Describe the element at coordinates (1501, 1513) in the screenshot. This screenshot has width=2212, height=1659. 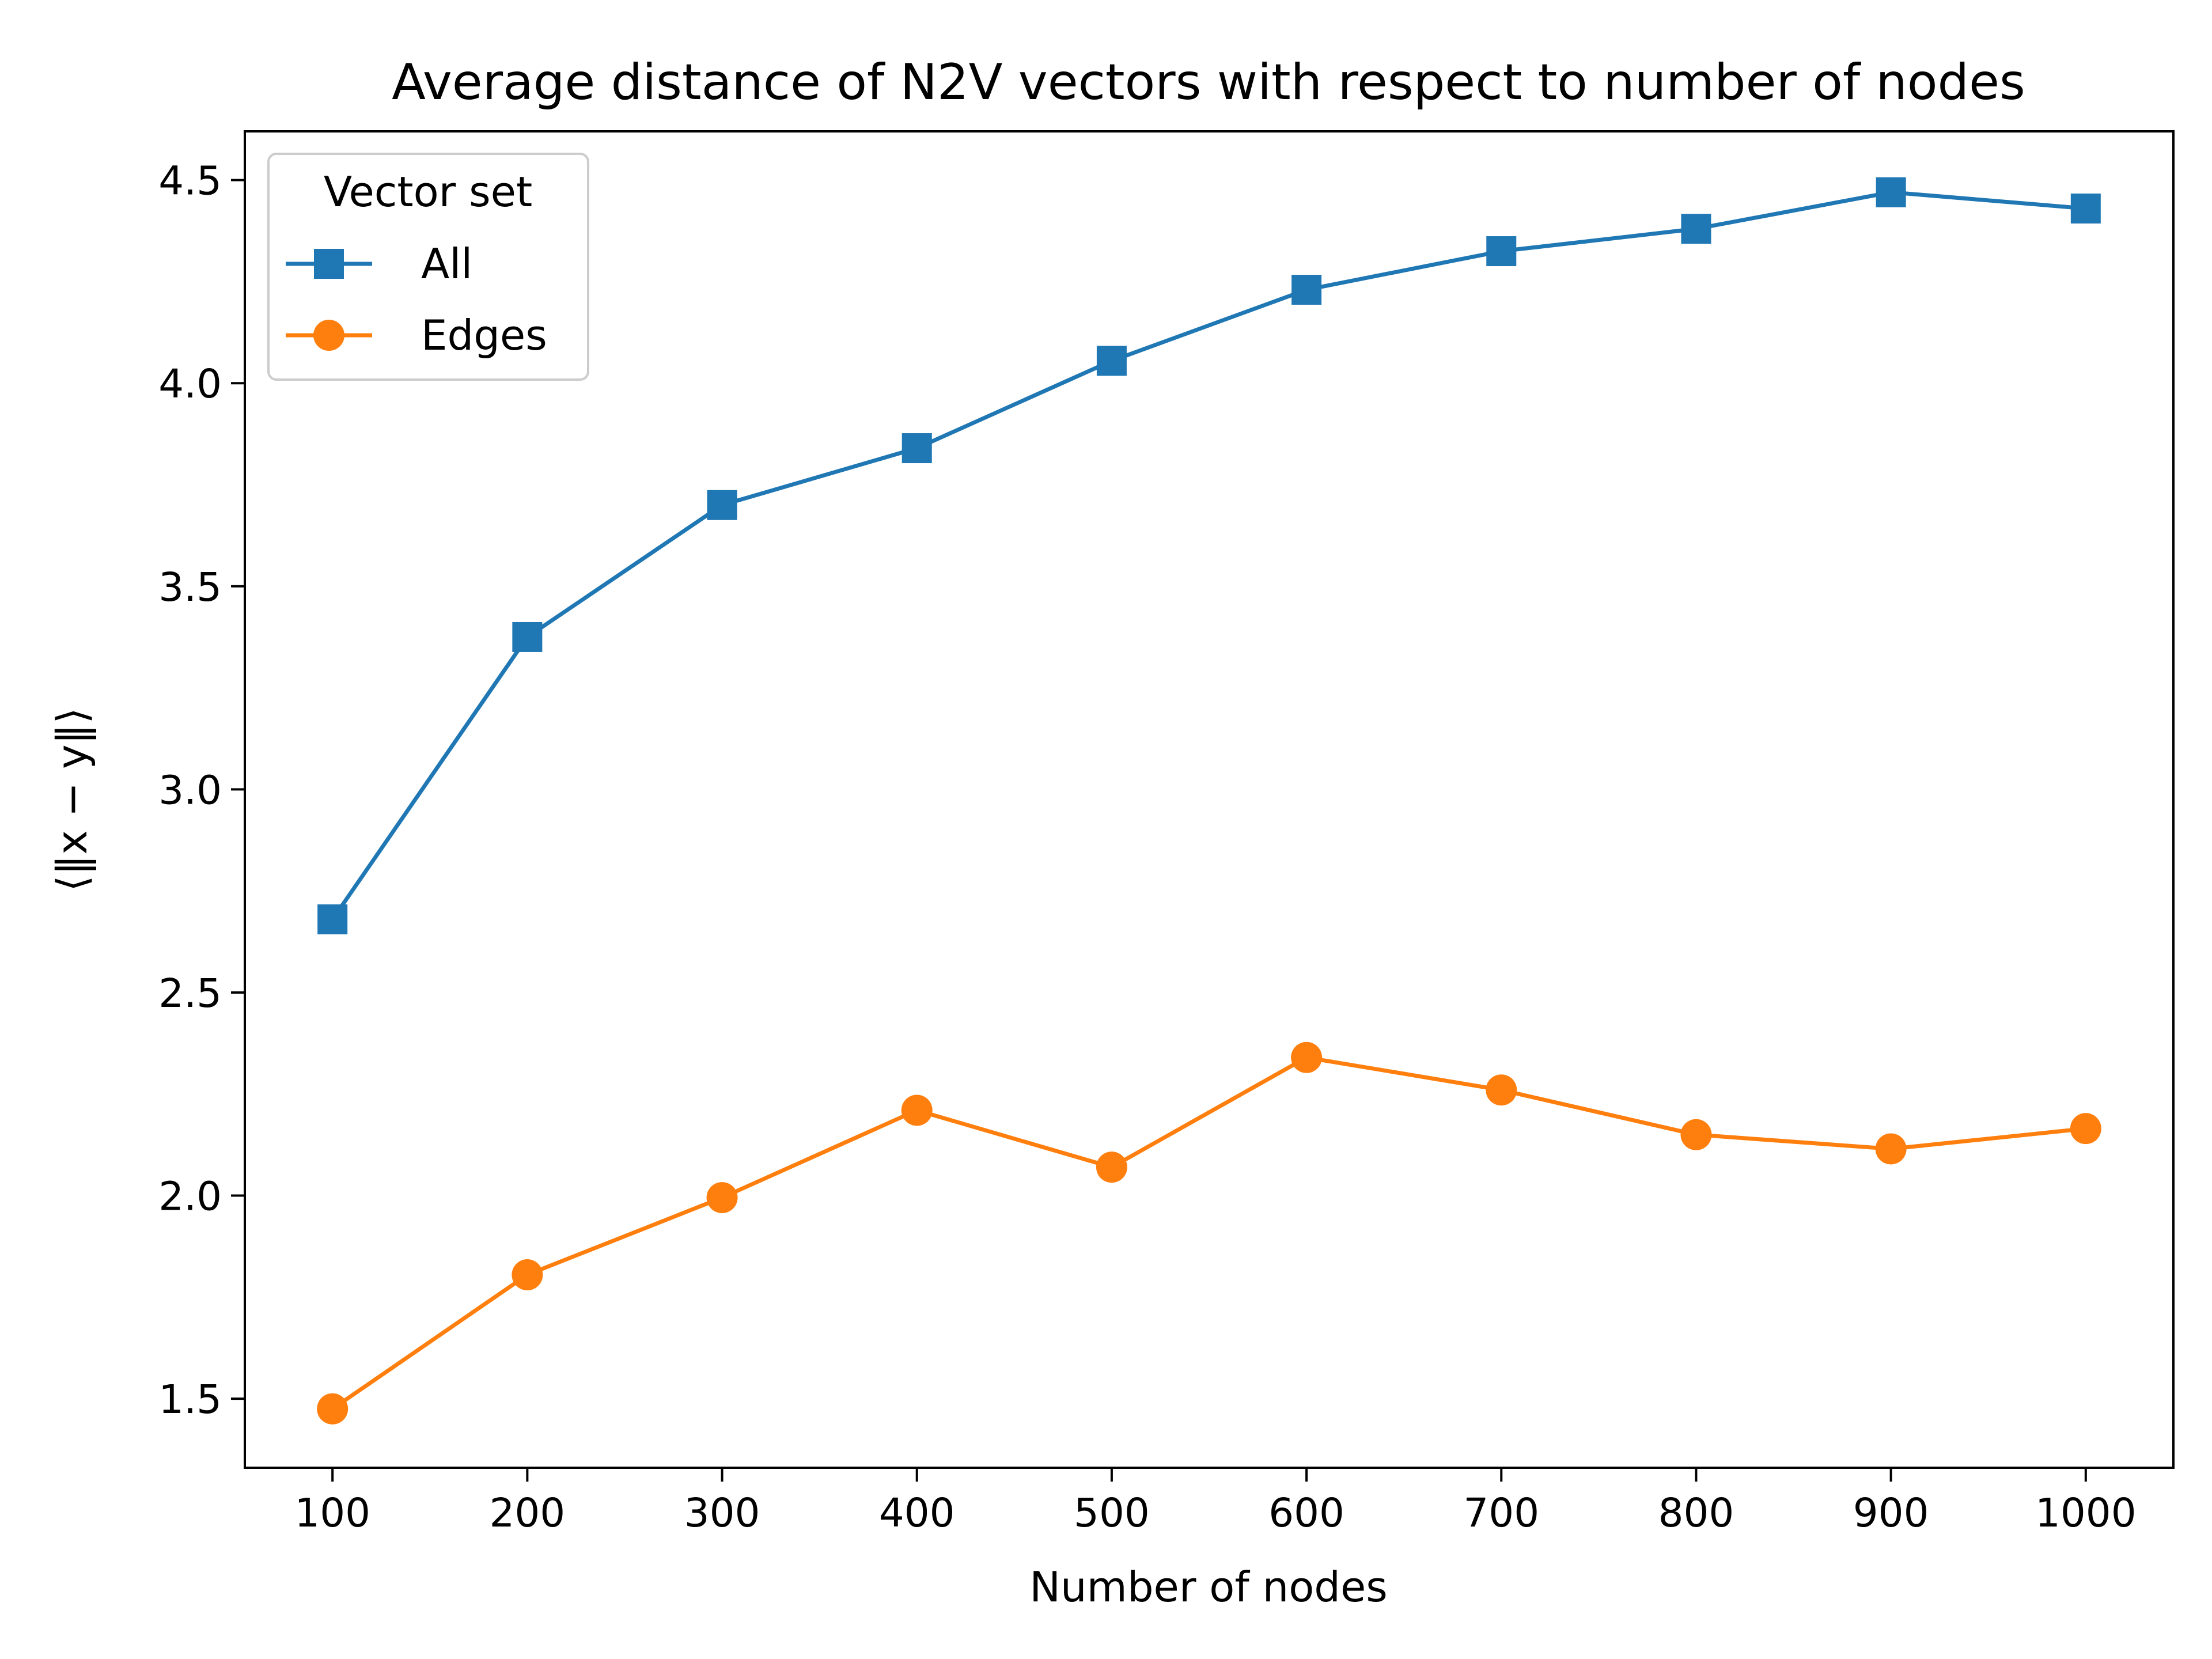
I see `x-tick-label-6: 700` at that location.